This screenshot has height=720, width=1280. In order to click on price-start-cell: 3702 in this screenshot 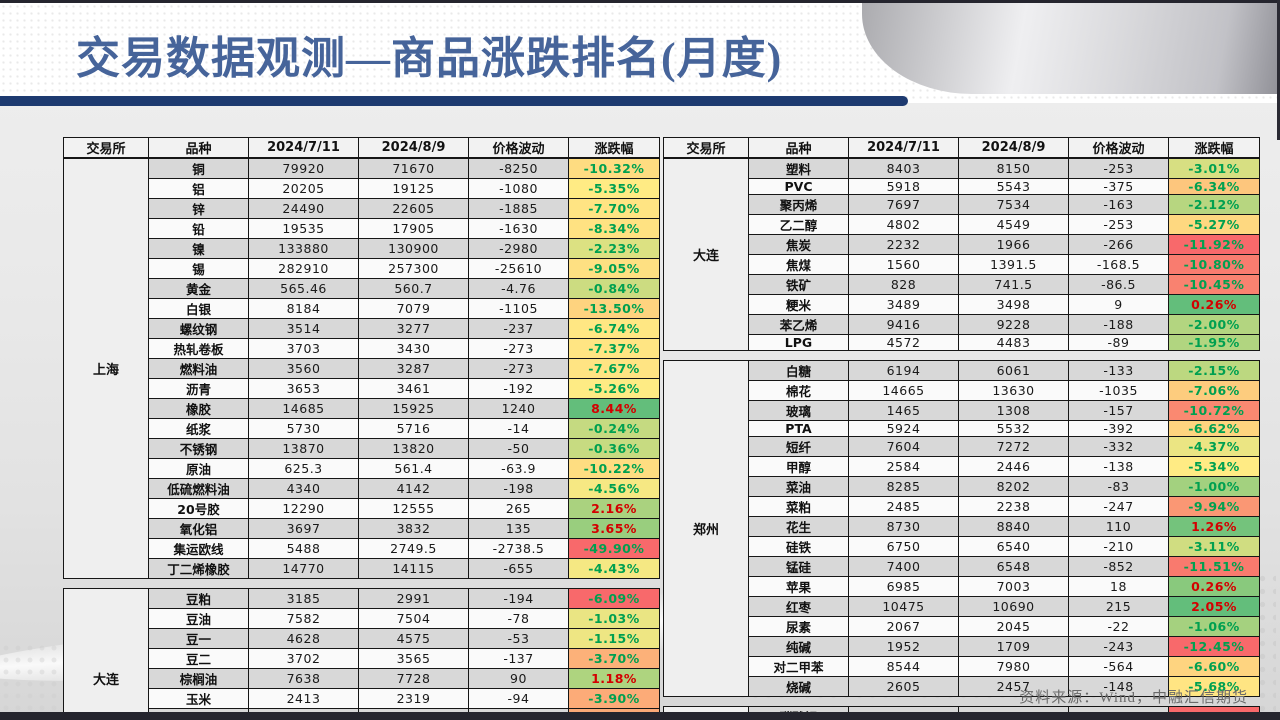, I will do `click(303, 658)`.